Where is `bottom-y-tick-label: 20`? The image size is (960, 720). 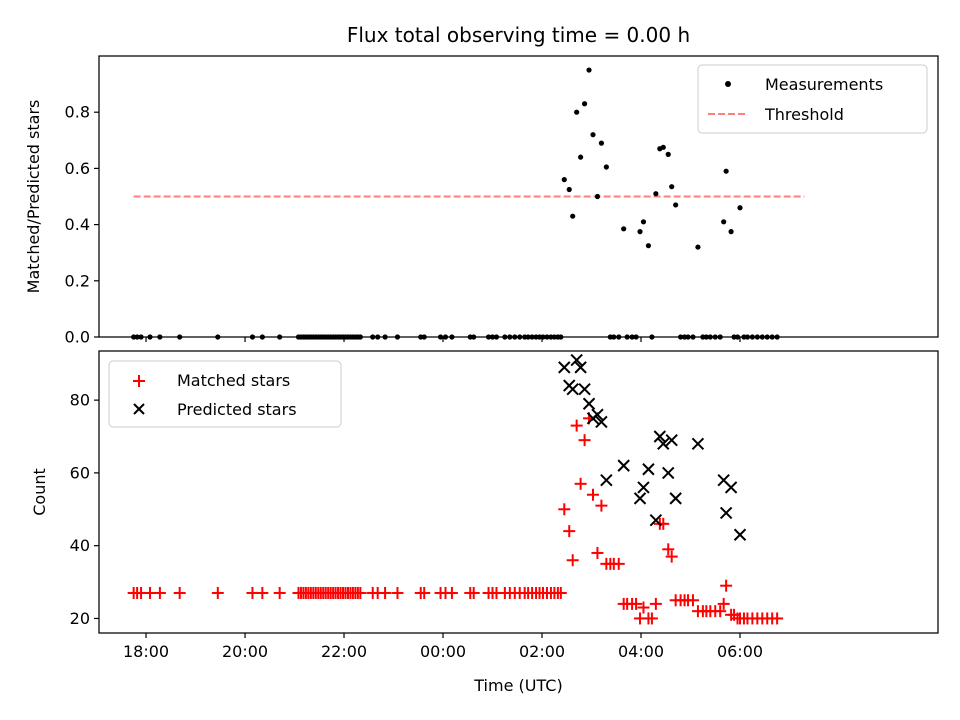 bottom-y-tick-label: 20 is located at coordinates (80, 618).